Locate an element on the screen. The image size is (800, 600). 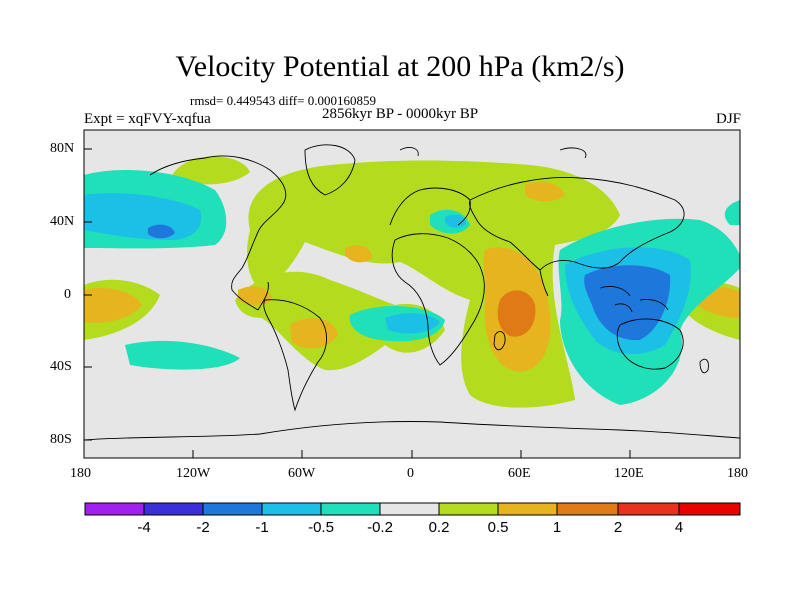
lon-label-60e: 60E is located at coordinates (519, 473).